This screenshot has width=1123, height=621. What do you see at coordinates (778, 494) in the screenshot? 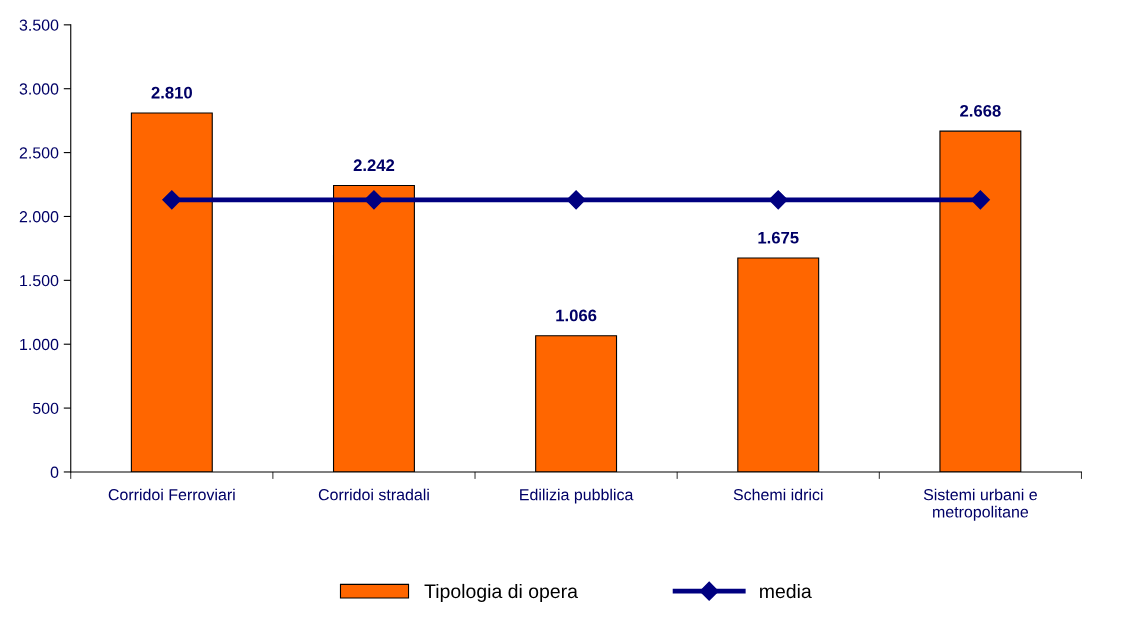
I see `x-tick-label: Schemi idrici` at bounding box center [778, 494].